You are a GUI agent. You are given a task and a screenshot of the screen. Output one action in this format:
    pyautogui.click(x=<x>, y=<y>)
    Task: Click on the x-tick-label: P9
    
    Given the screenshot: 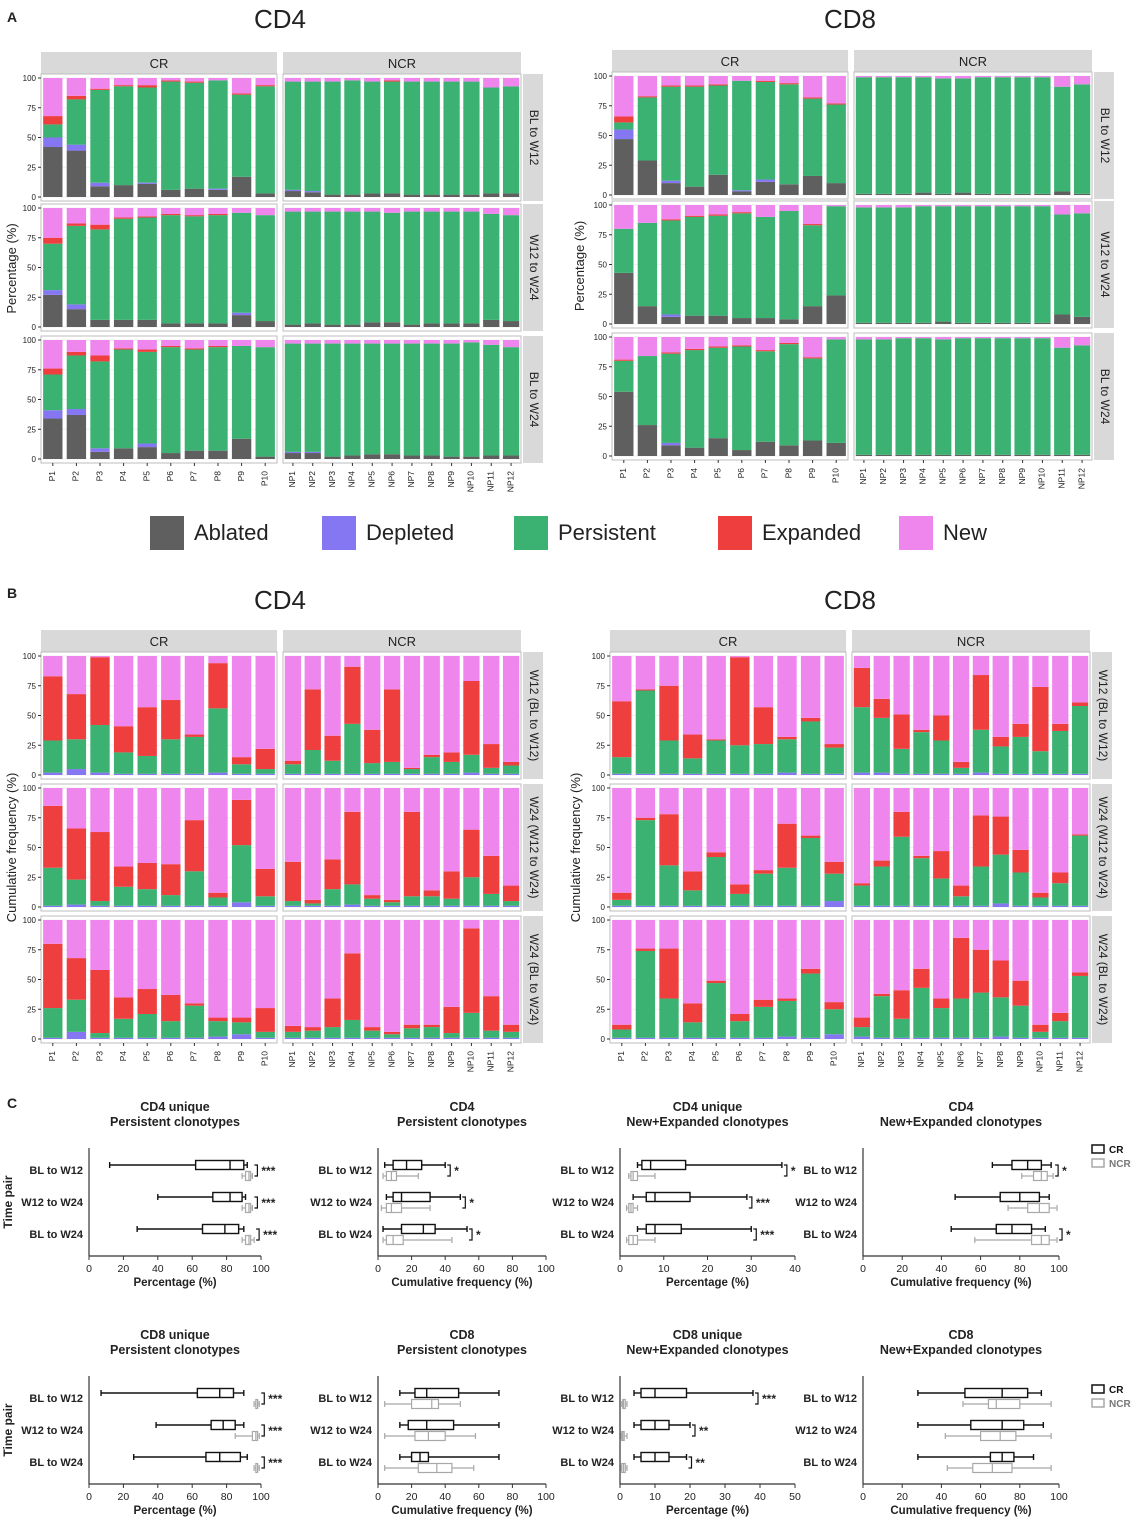 What is the action you would take?
    pyautogui.click(x=241, y=1056)
    